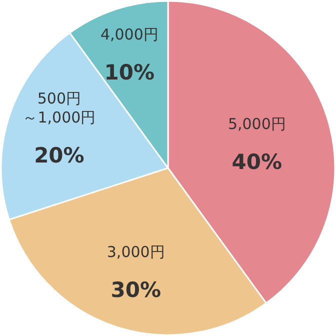 The image size is (336, 336). Describe the element at coordinates (136, 290) in the screenshot. I see `data-label: 30%` at that location.